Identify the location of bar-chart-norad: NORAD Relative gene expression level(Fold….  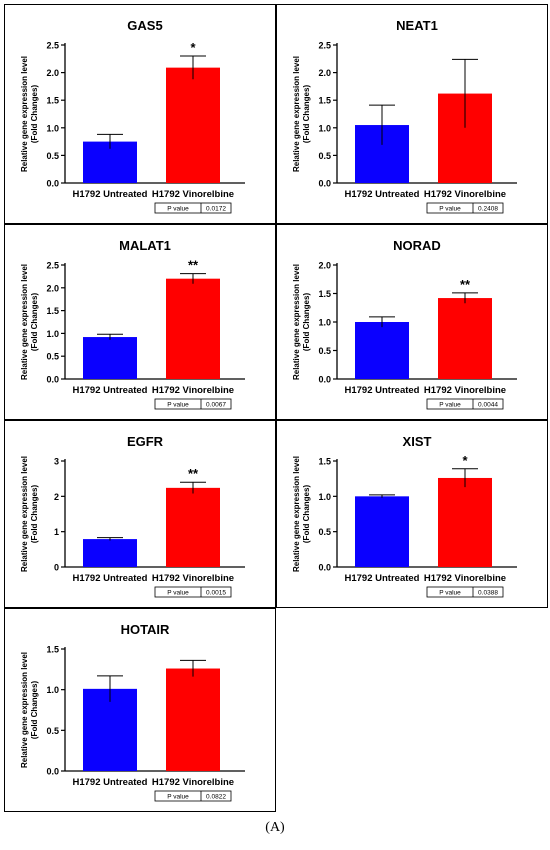
(404, 324).